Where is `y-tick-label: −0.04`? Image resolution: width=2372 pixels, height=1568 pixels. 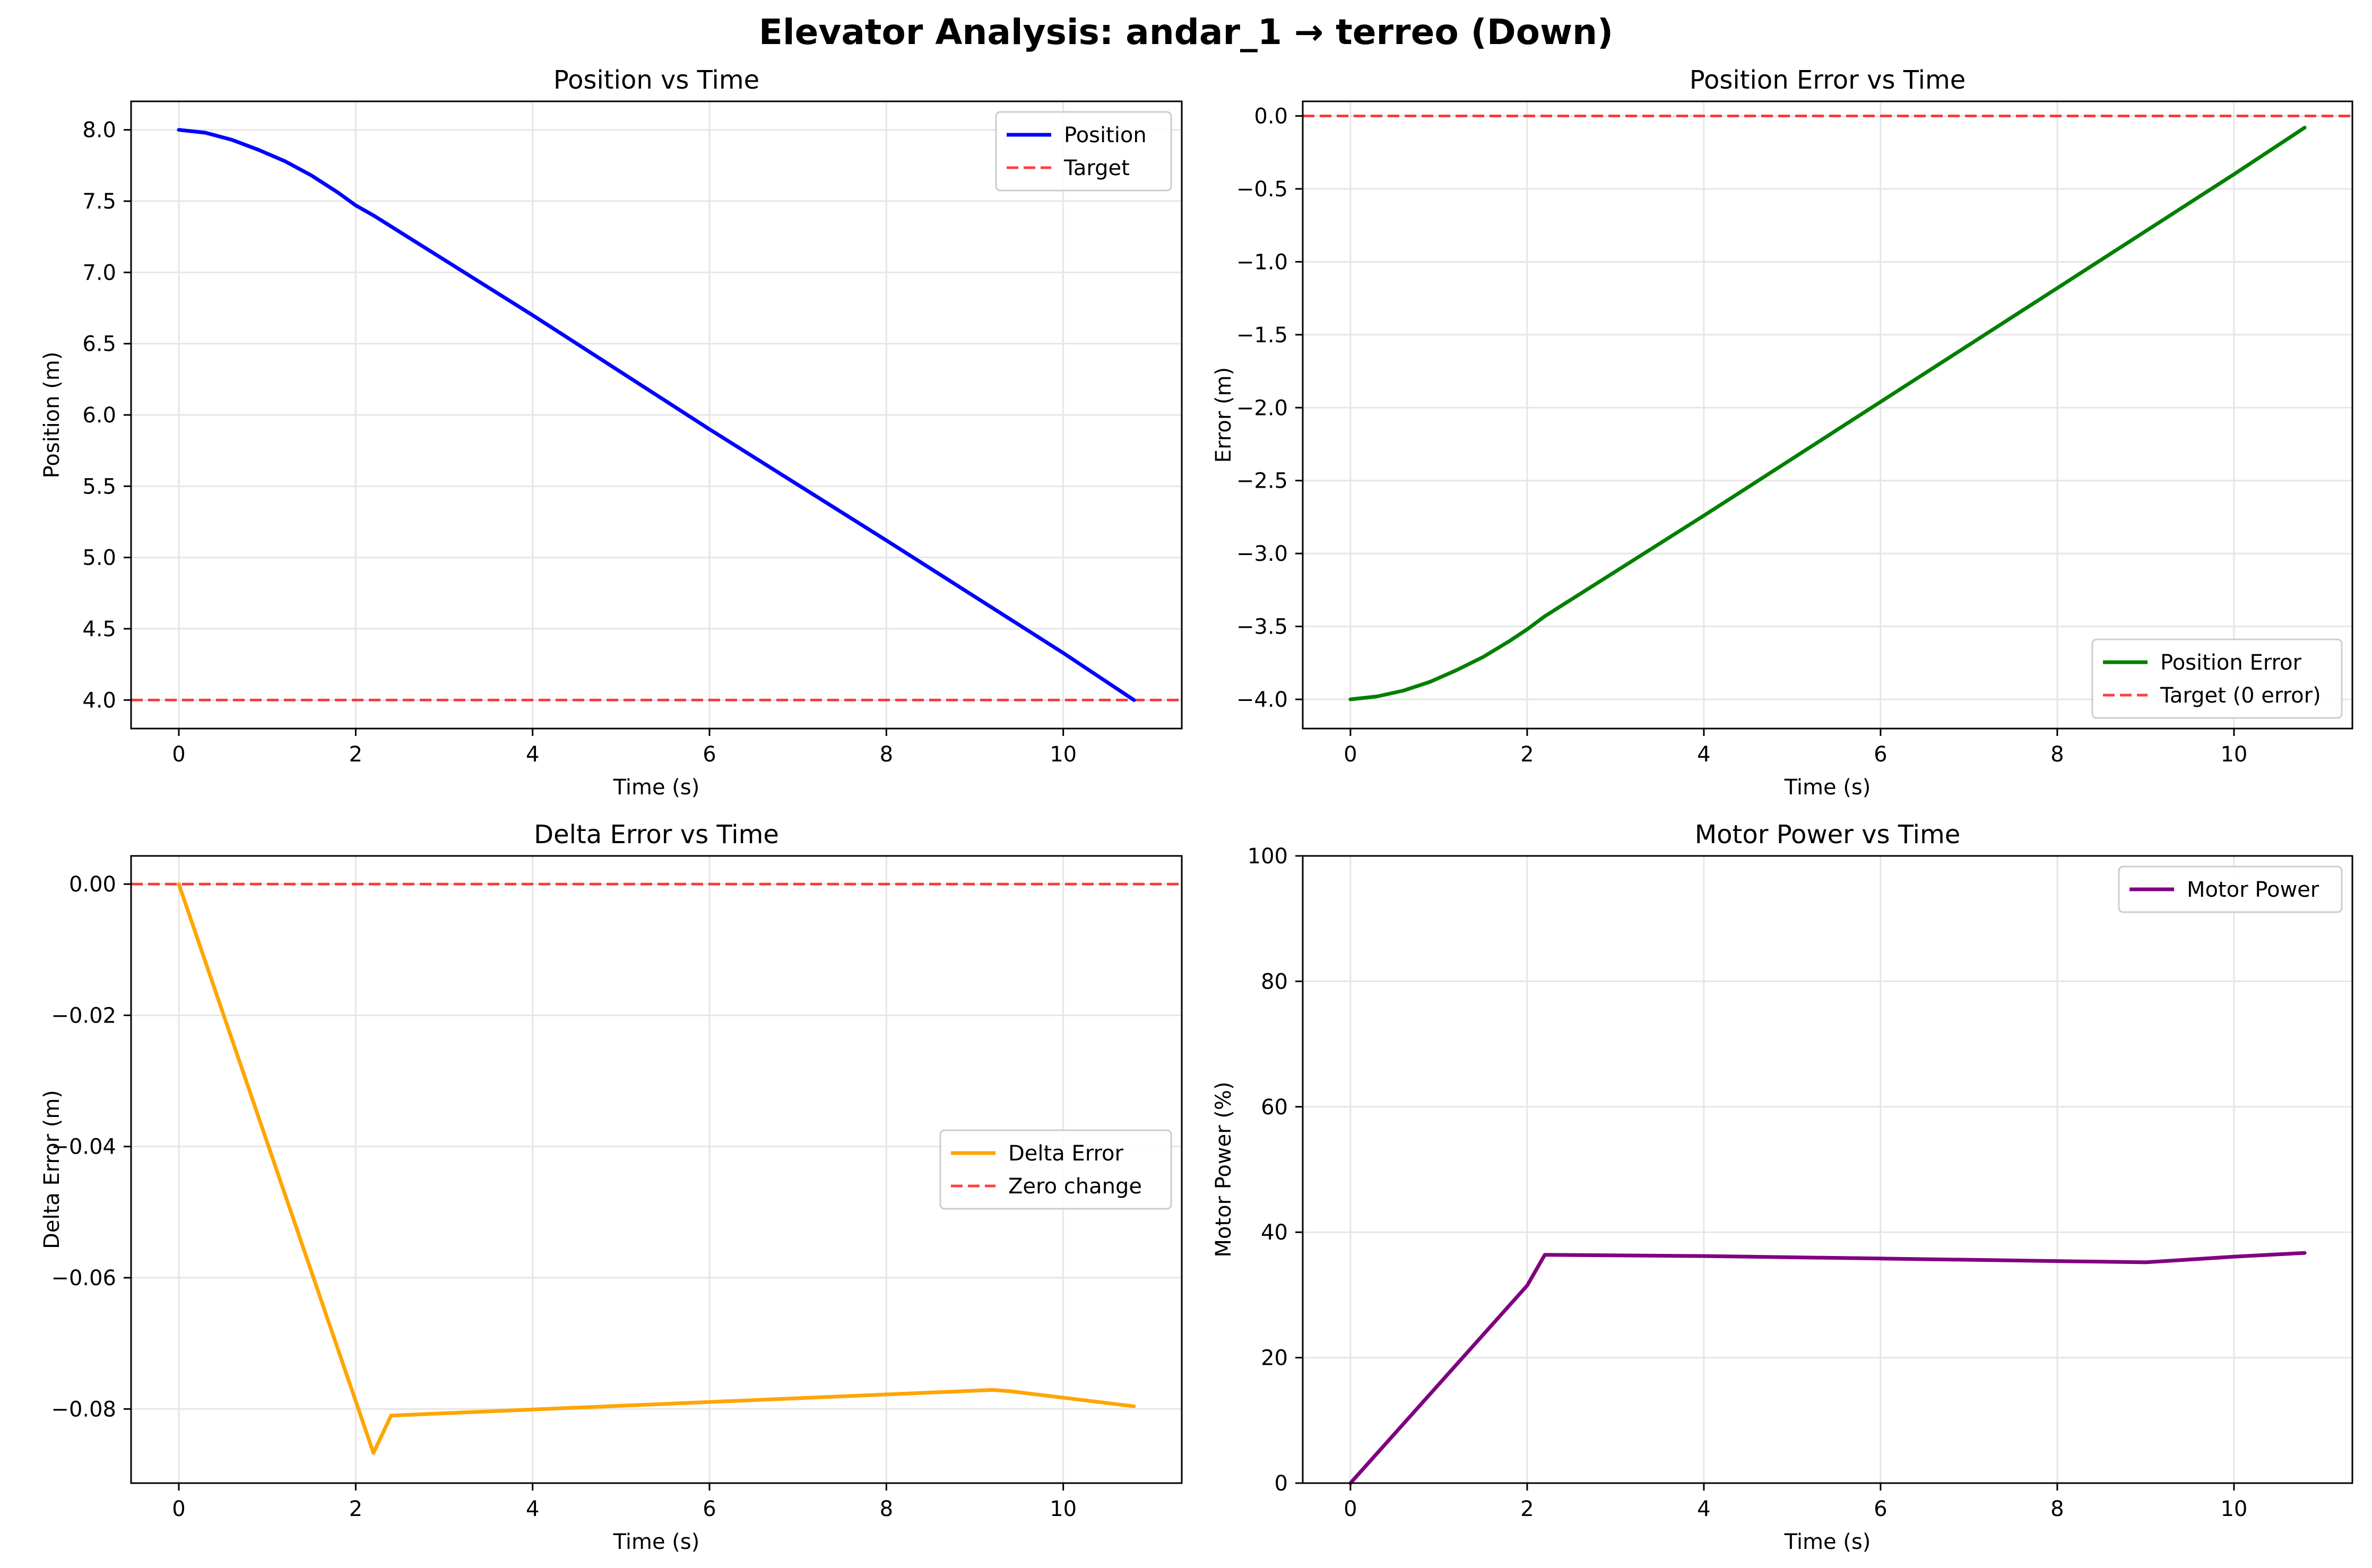
y-tick-label: −0.04 is located at coordinates (83, 1147).